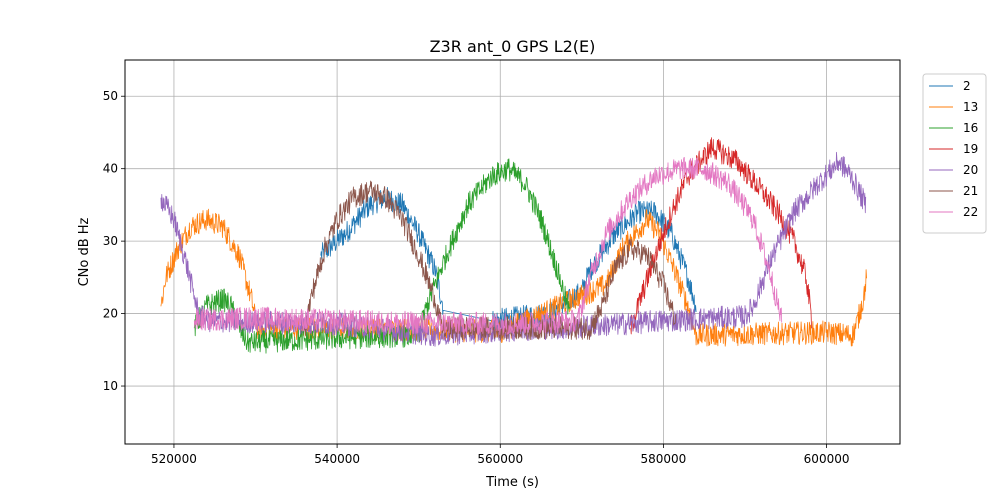 This screenshot has width=1000, height=504. Describe the element at coordinates (500, 459) in the screenshot. I see `x-tick-label: 560000` at that location.